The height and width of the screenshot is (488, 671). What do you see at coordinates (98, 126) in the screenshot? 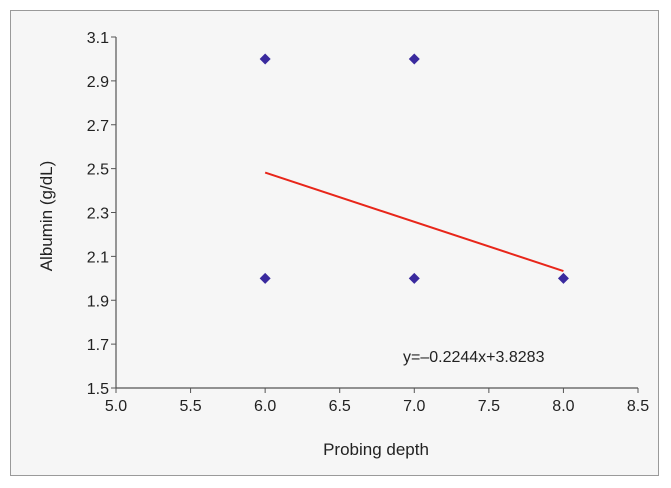
I see `y-tick-label: 2.7` at bounding box center [98, 126].